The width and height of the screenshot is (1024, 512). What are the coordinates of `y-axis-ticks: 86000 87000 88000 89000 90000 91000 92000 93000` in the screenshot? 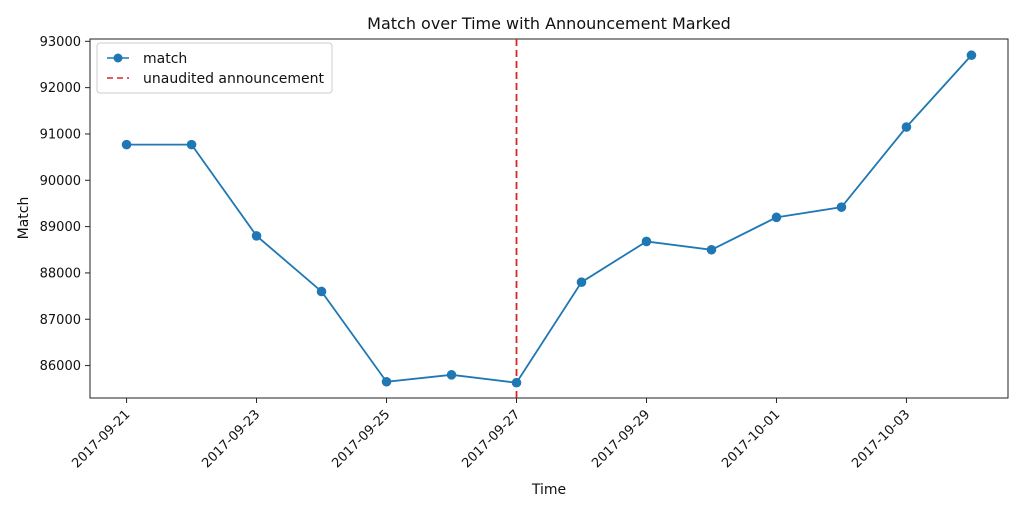 It's located at (65, 204).